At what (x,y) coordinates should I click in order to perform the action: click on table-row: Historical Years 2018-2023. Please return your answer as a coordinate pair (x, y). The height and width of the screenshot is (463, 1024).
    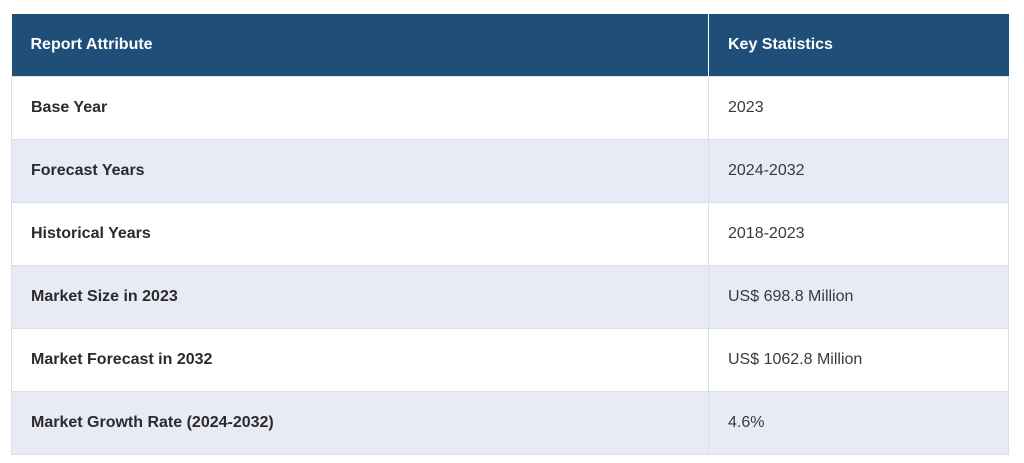
    Looking at the image, I should click on (510, 233).